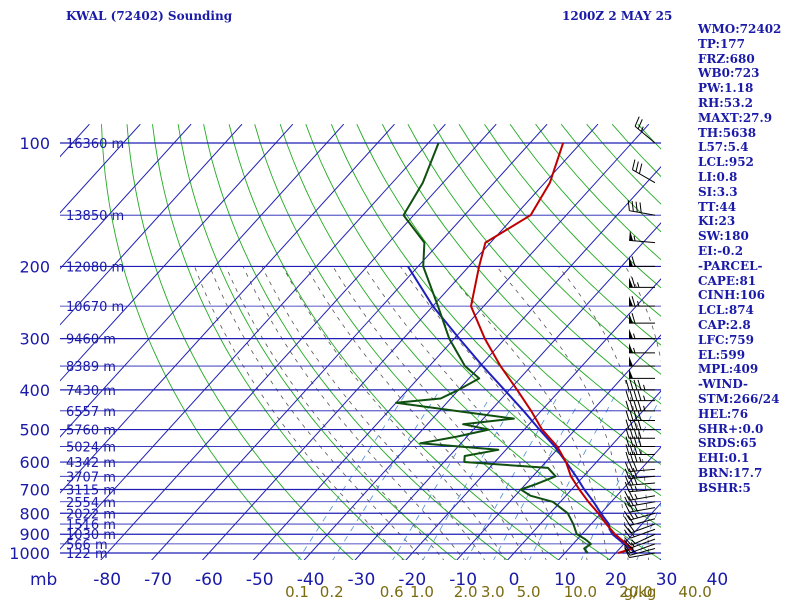 This screenshot has height=600, width=800. Describe the element at coordinates (735, 117) in the screenshot. I see `index-item: MAXT:27.9` at that location.